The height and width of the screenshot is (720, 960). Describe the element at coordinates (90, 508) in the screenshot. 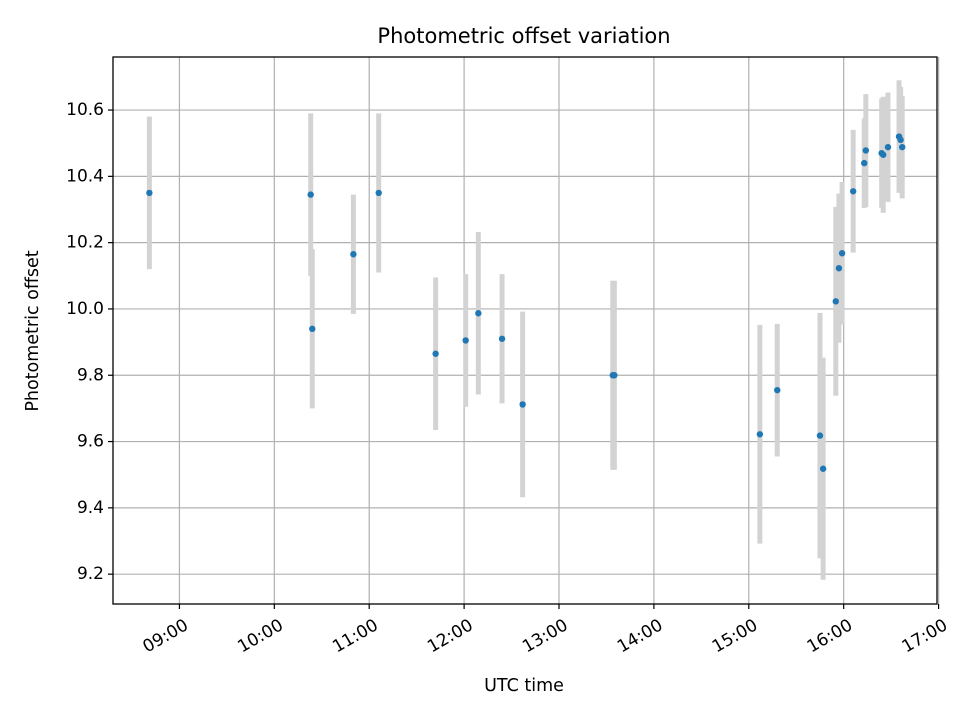

I see `y-tick-label: 9.4` at that location.